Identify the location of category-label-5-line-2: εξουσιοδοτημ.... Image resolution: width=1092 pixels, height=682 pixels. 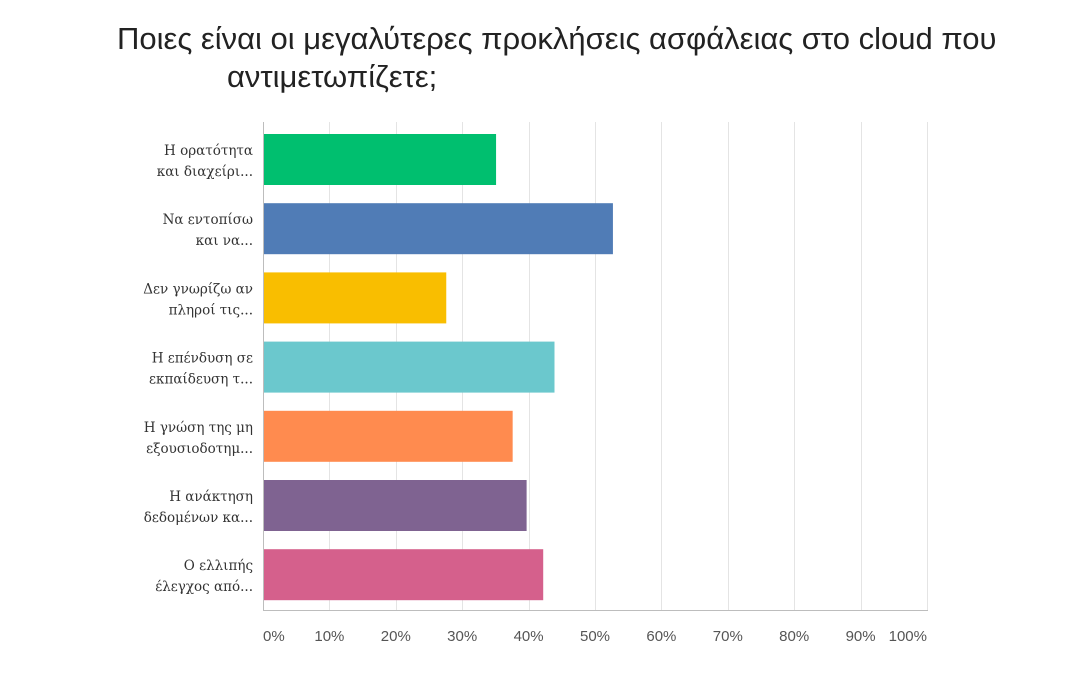
(199, 449).